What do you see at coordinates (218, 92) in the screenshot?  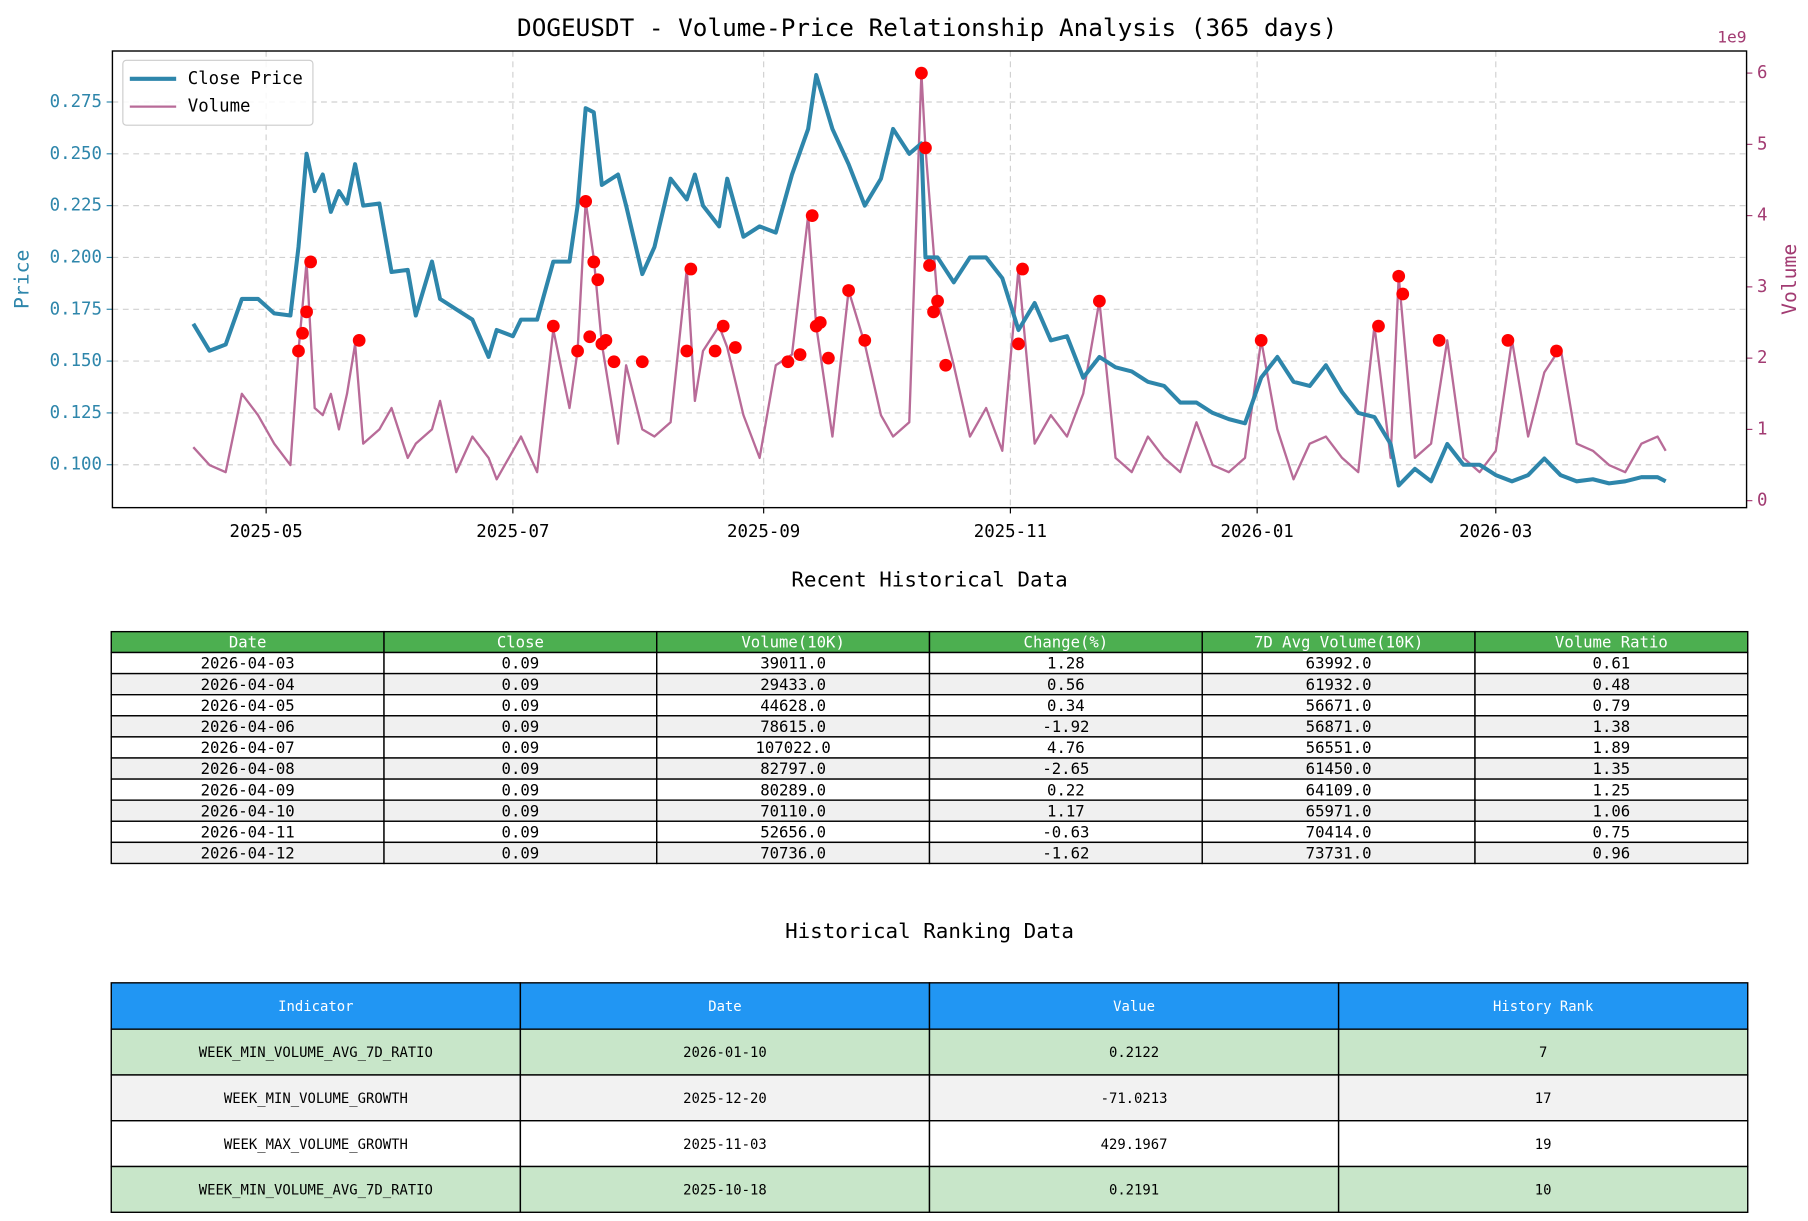 I see `legend-box` at bounding box center [218, 92].